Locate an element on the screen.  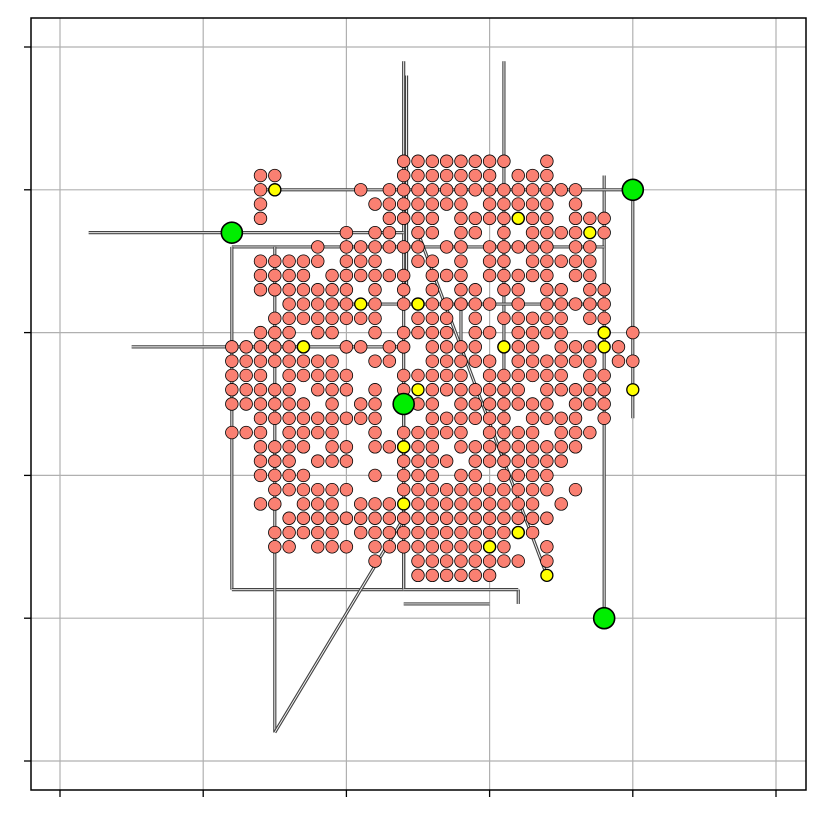
terminal-point is located at coordinates (633, 190).